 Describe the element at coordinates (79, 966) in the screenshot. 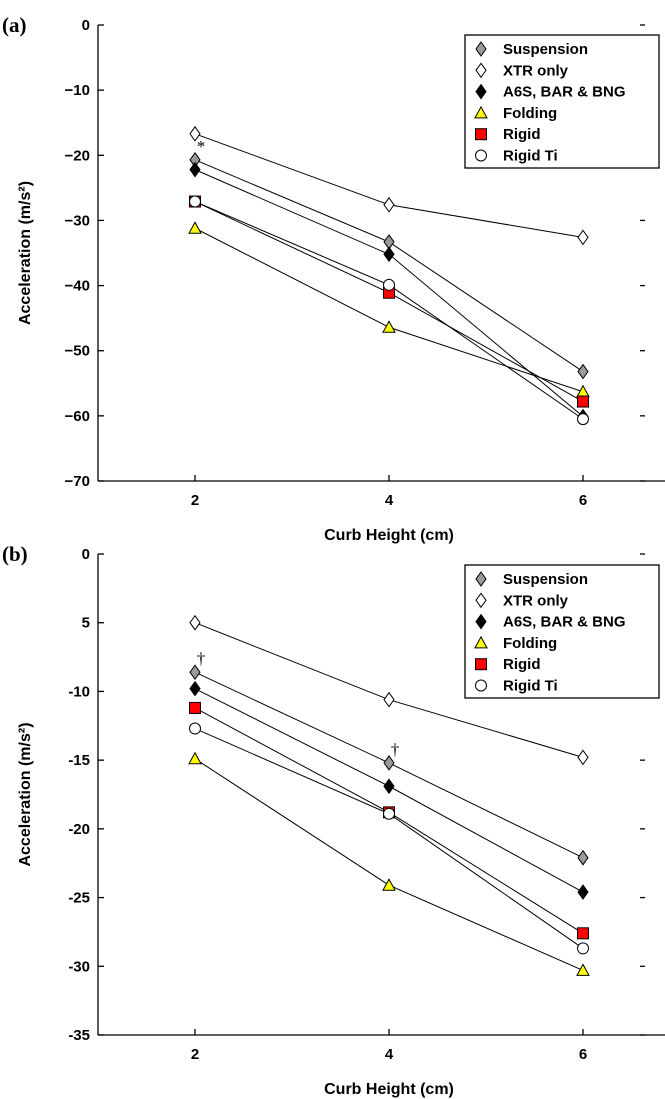

I see `y-tick-label: -30` at that location.